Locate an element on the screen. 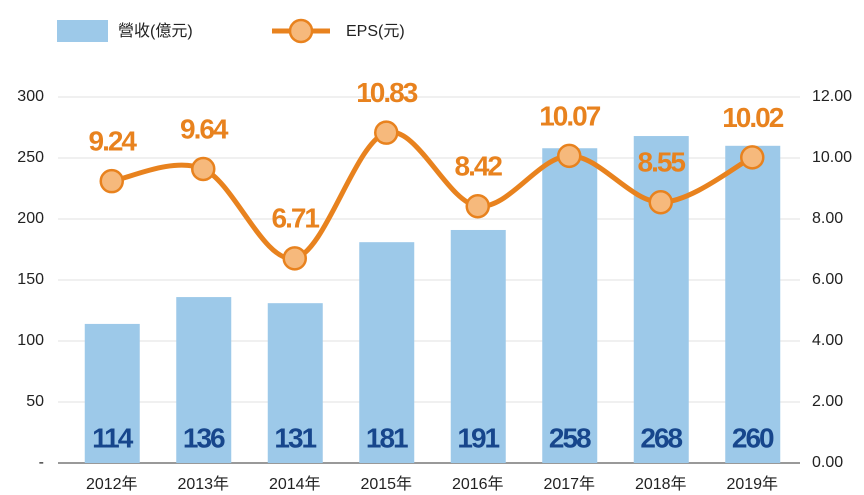 The height and width of the screenshot is (495, 864). legend-label: 營收(億元) is located at coordinates (155, 31).